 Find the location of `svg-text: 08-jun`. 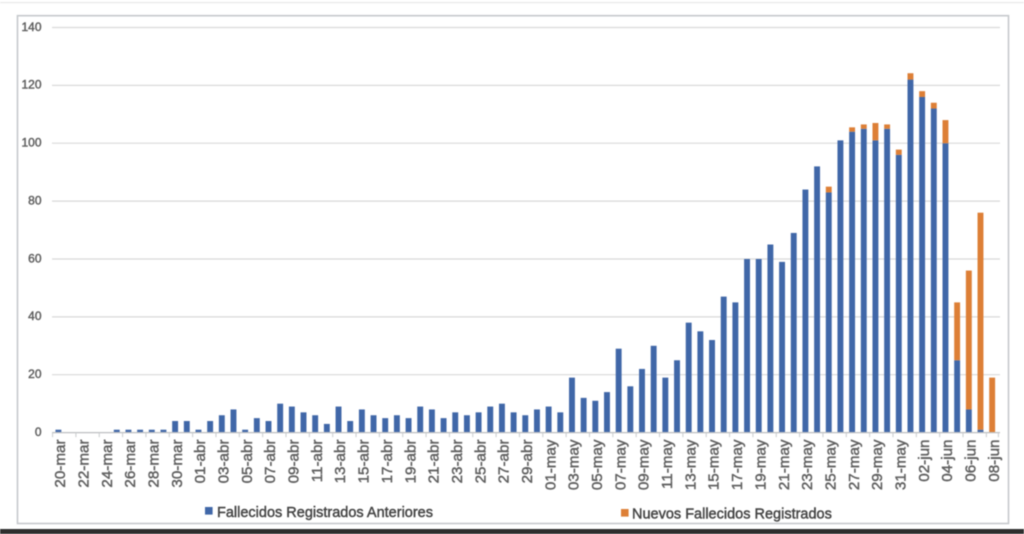

svg-text: 08-jun is located at coordinates (994, 461).